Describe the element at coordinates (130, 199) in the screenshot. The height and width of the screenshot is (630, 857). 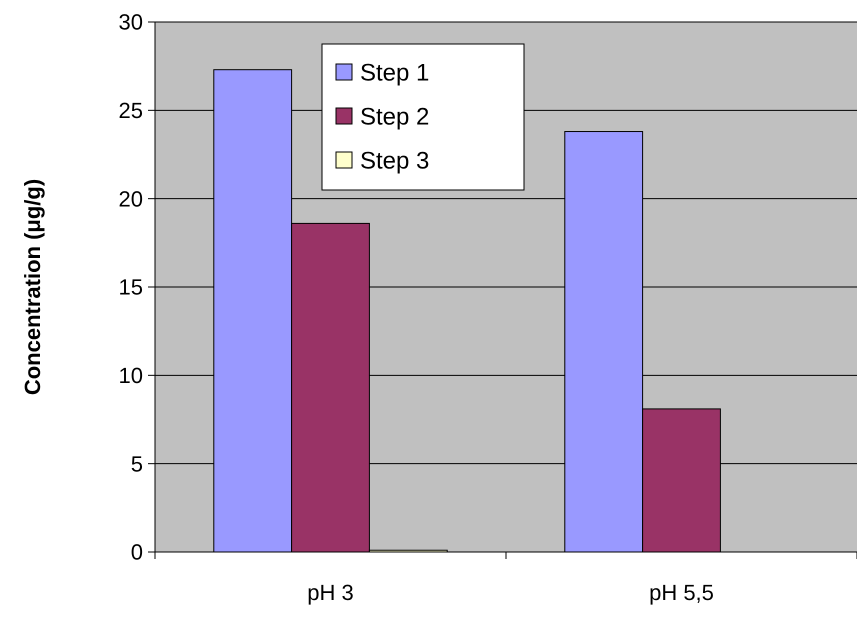
I see `y-tick-label: 20` at that location.